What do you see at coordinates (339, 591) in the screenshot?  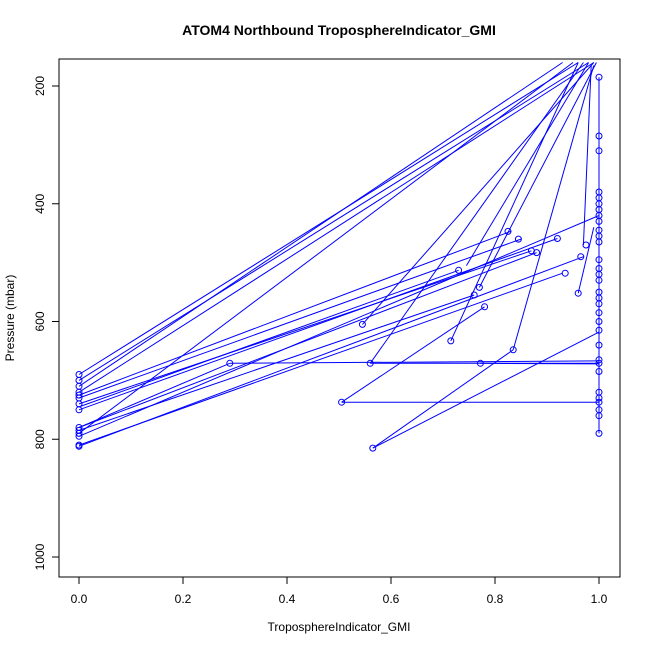 I see `x-axis: 0.0 0.2 0.4 0.6 0.8 1.0` at bounding box center [339, 591].